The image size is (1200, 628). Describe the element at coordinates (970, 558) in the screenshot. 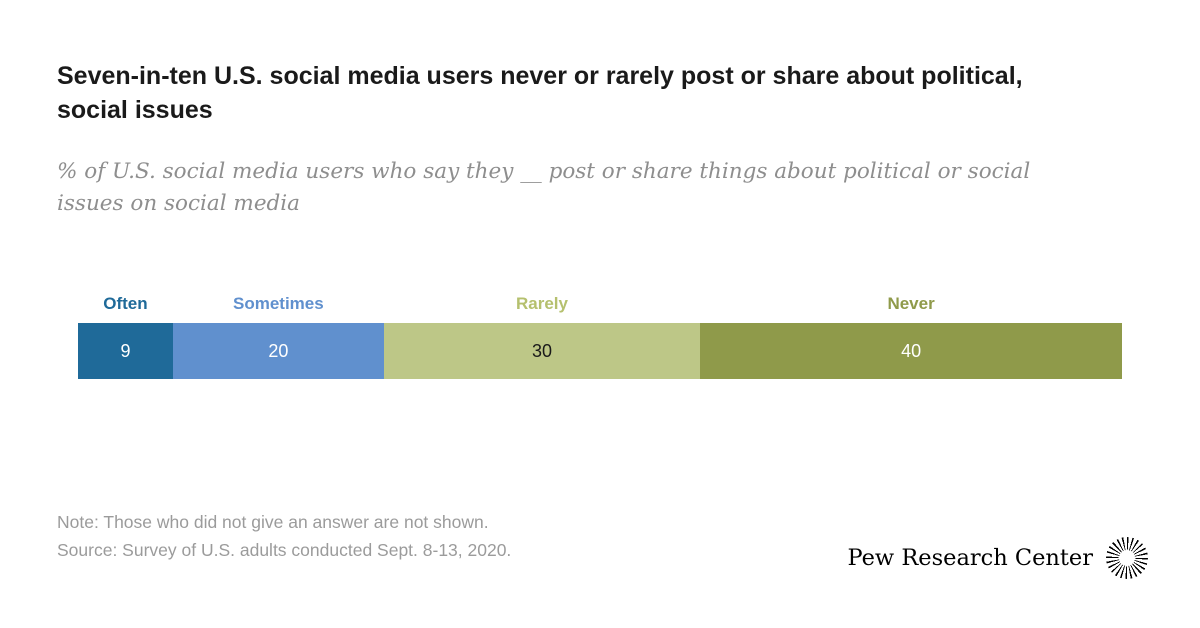

I see `brand-name: Pew Research Center` at that location.